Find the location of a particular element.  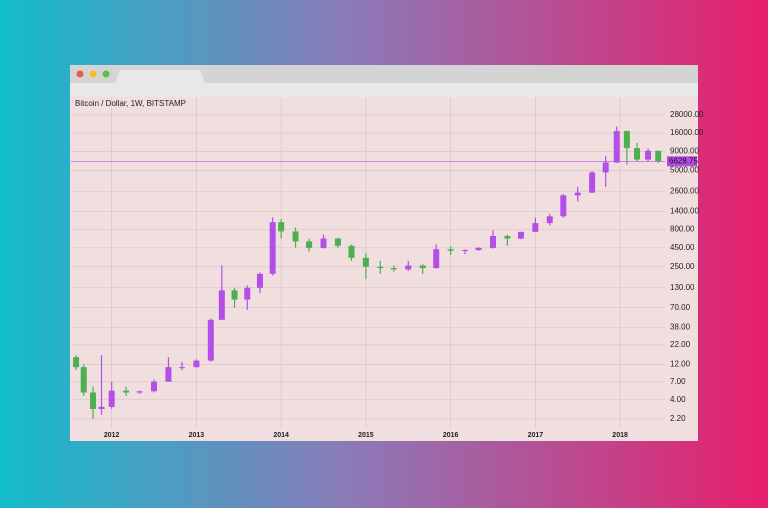

x-tick-label: 2018 is located at coordinates (620, 435).